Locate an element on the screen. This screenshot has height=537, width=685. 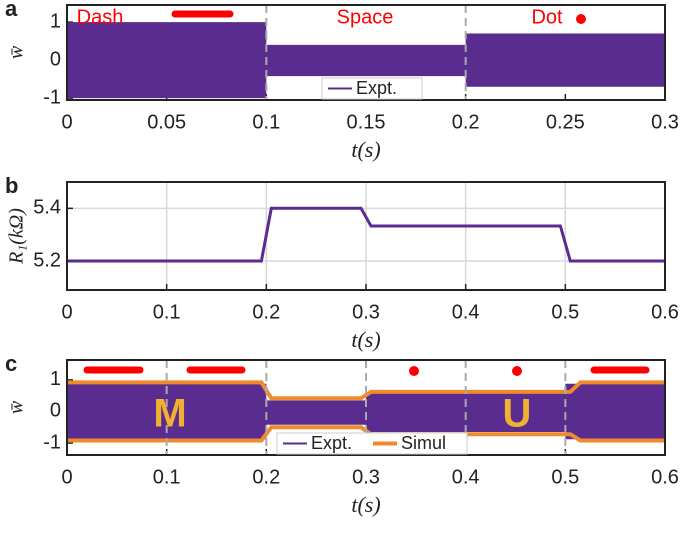
x-tick-label: 0.05 is located at coordinates (166, 122).